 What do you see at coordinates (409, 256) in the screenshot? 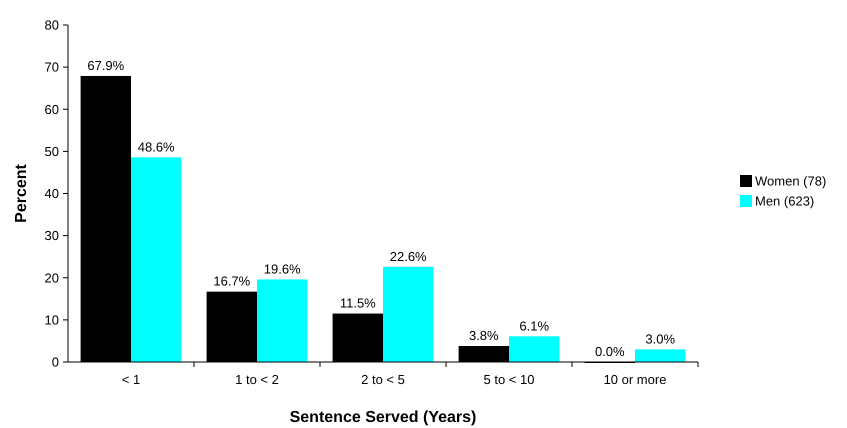
I see `data-label: 22.6%` at bounding box center [409, 256].